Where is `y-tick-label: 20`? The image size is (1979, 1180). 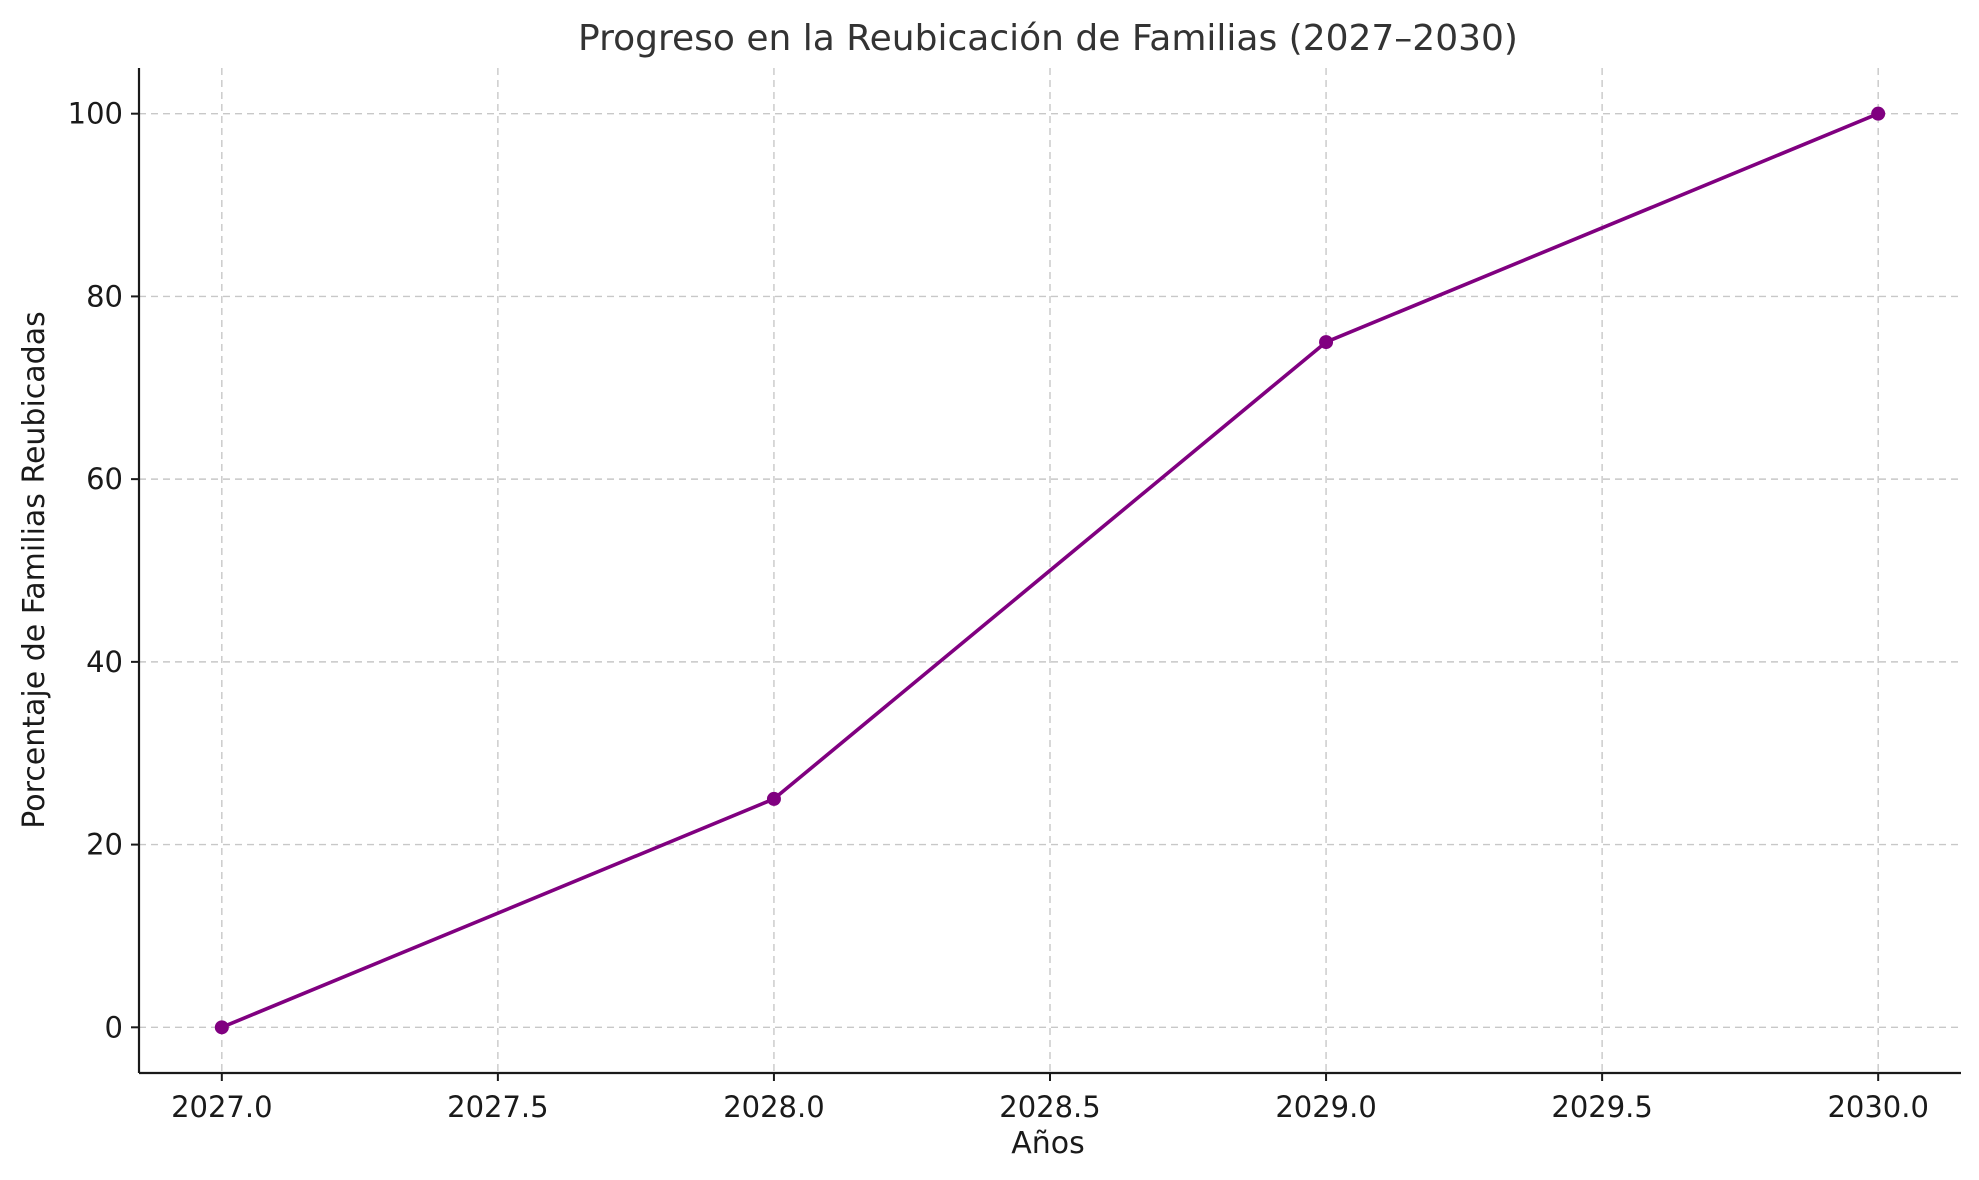
y-tick-label: 20 is located at coordinates (104, 845).